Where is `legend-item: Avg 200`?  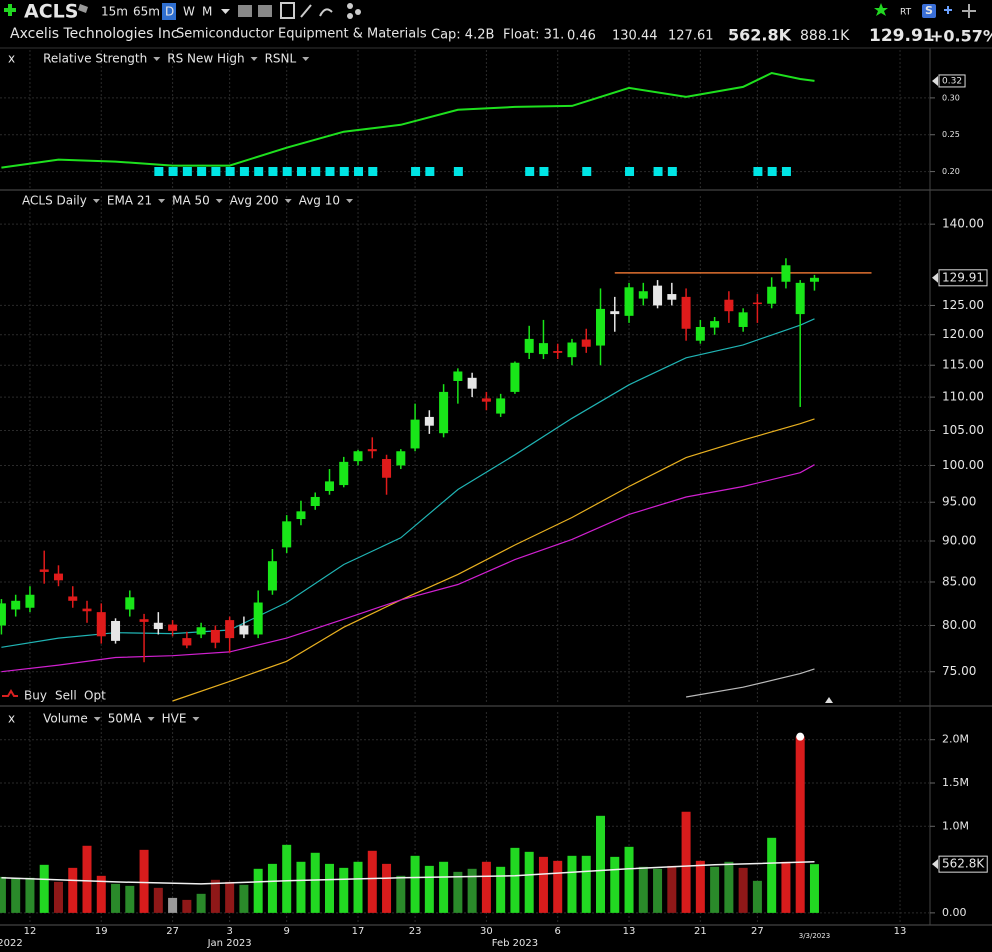
legend-item: Avg 200 is located at coordinates (254, 201).